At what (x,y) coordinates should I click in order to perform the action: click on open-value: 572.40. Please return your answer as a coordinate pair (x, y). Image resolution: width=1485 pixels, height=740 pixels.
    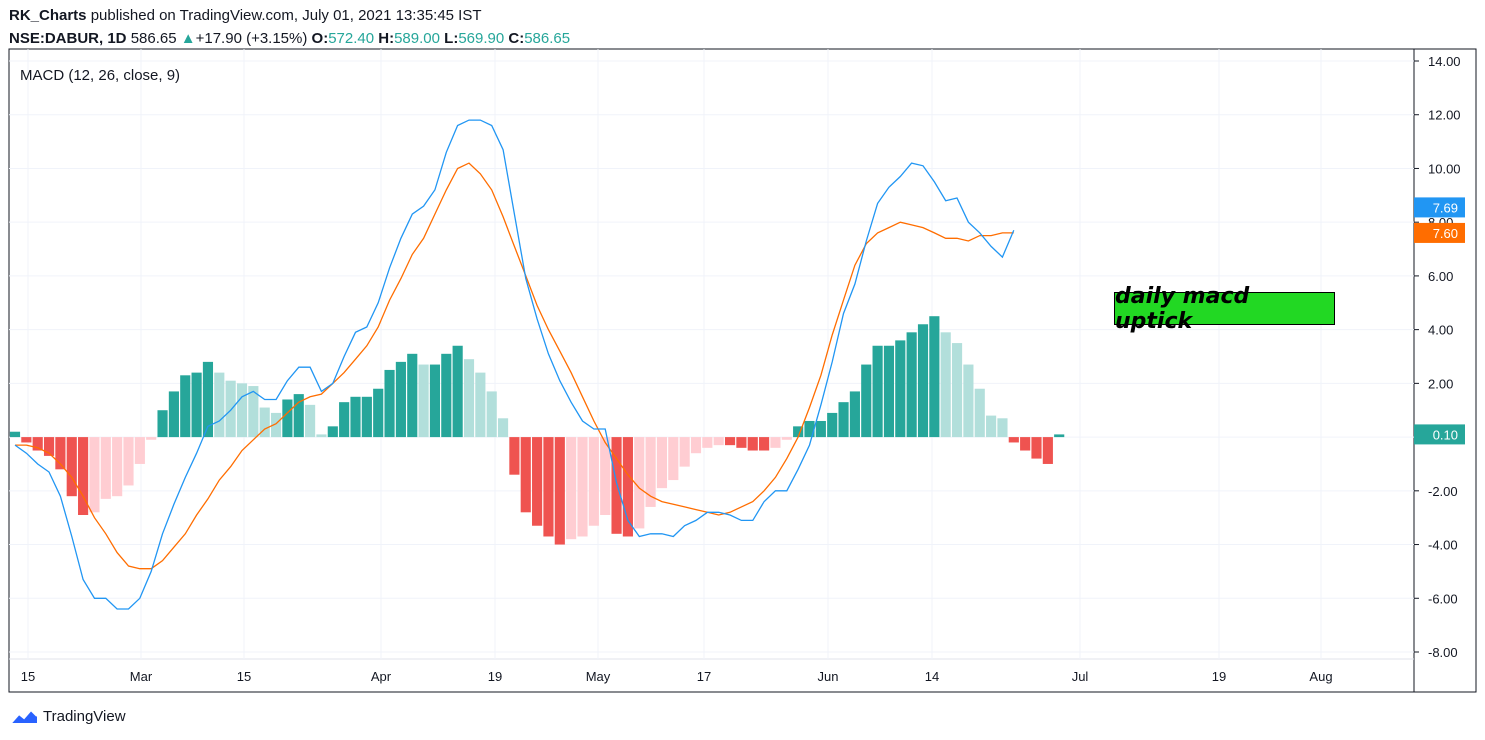
    Looking at the image, I should click on (351, 38).